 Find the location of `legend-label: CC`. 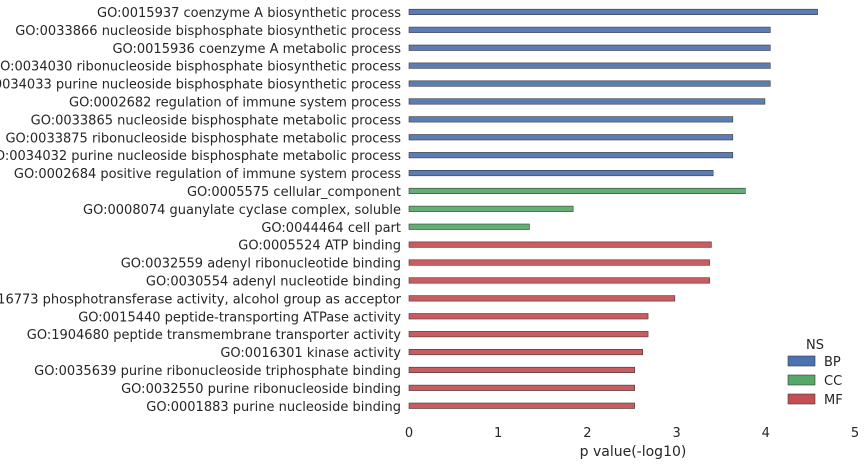

legend-label: CC is located at coordinates (833, 381).